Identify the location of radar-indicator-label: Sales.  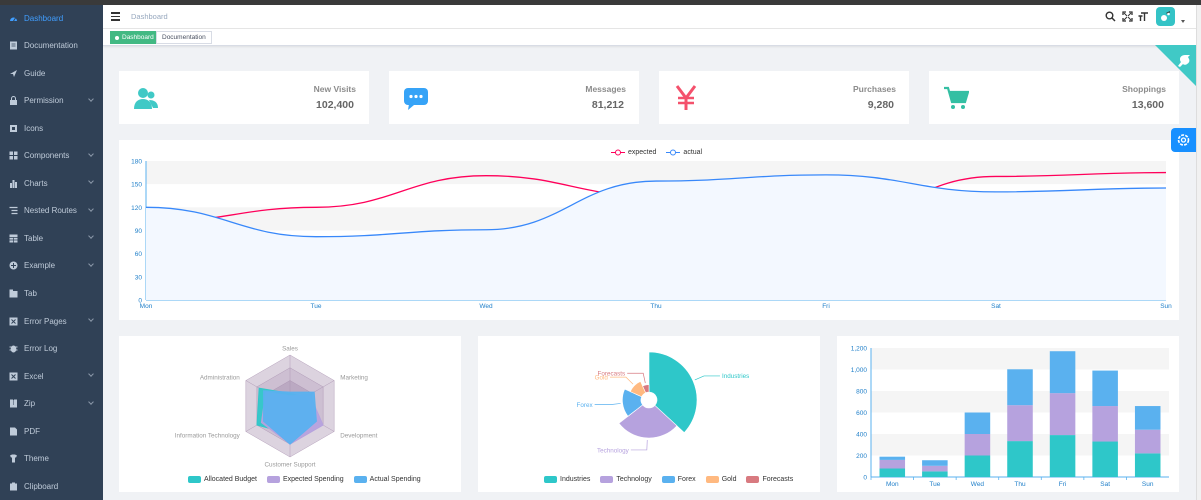
(290, 349).